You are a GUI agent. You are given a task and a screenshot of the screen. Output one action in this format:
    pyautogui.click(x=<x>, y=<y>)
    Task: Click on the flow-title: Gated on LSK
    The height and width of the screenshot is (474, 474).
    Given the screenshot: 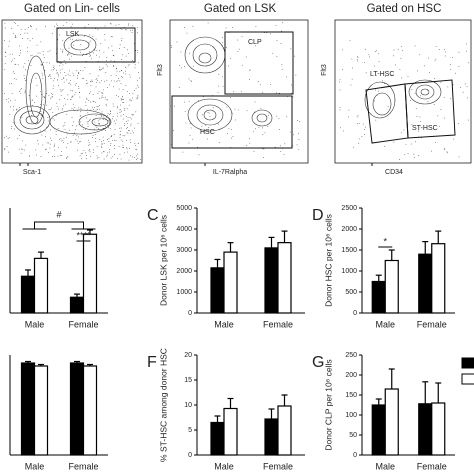 What is the action you would take?
    pyautogui.click(x=240, y=9)
    